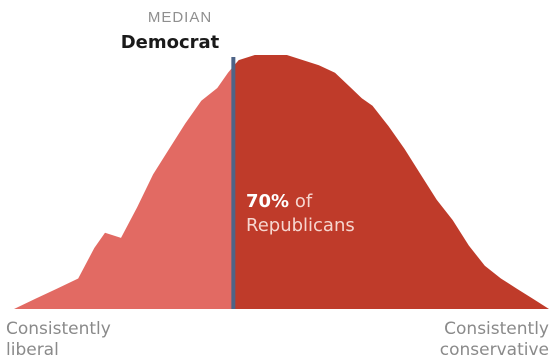  What do you see at coordinates (496, 329) in the screenshot?
I see `right-end-label-line1: Consistently` at bounding box center [496, 329].